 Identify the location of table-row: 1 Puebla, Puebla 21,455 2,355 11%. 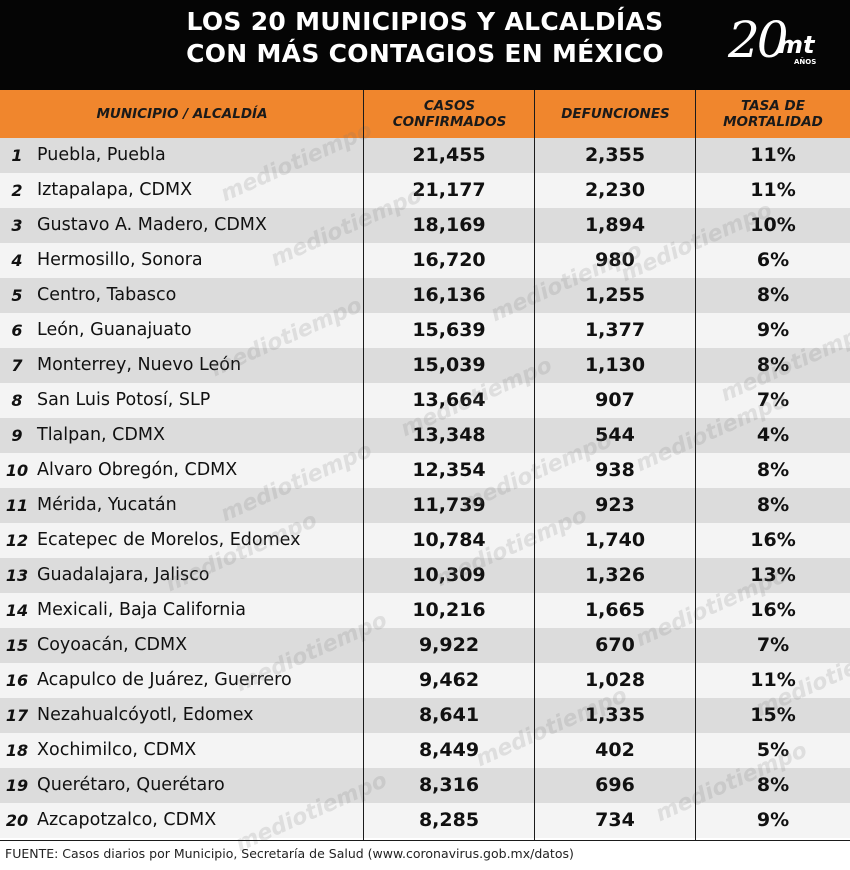
(425, 155).